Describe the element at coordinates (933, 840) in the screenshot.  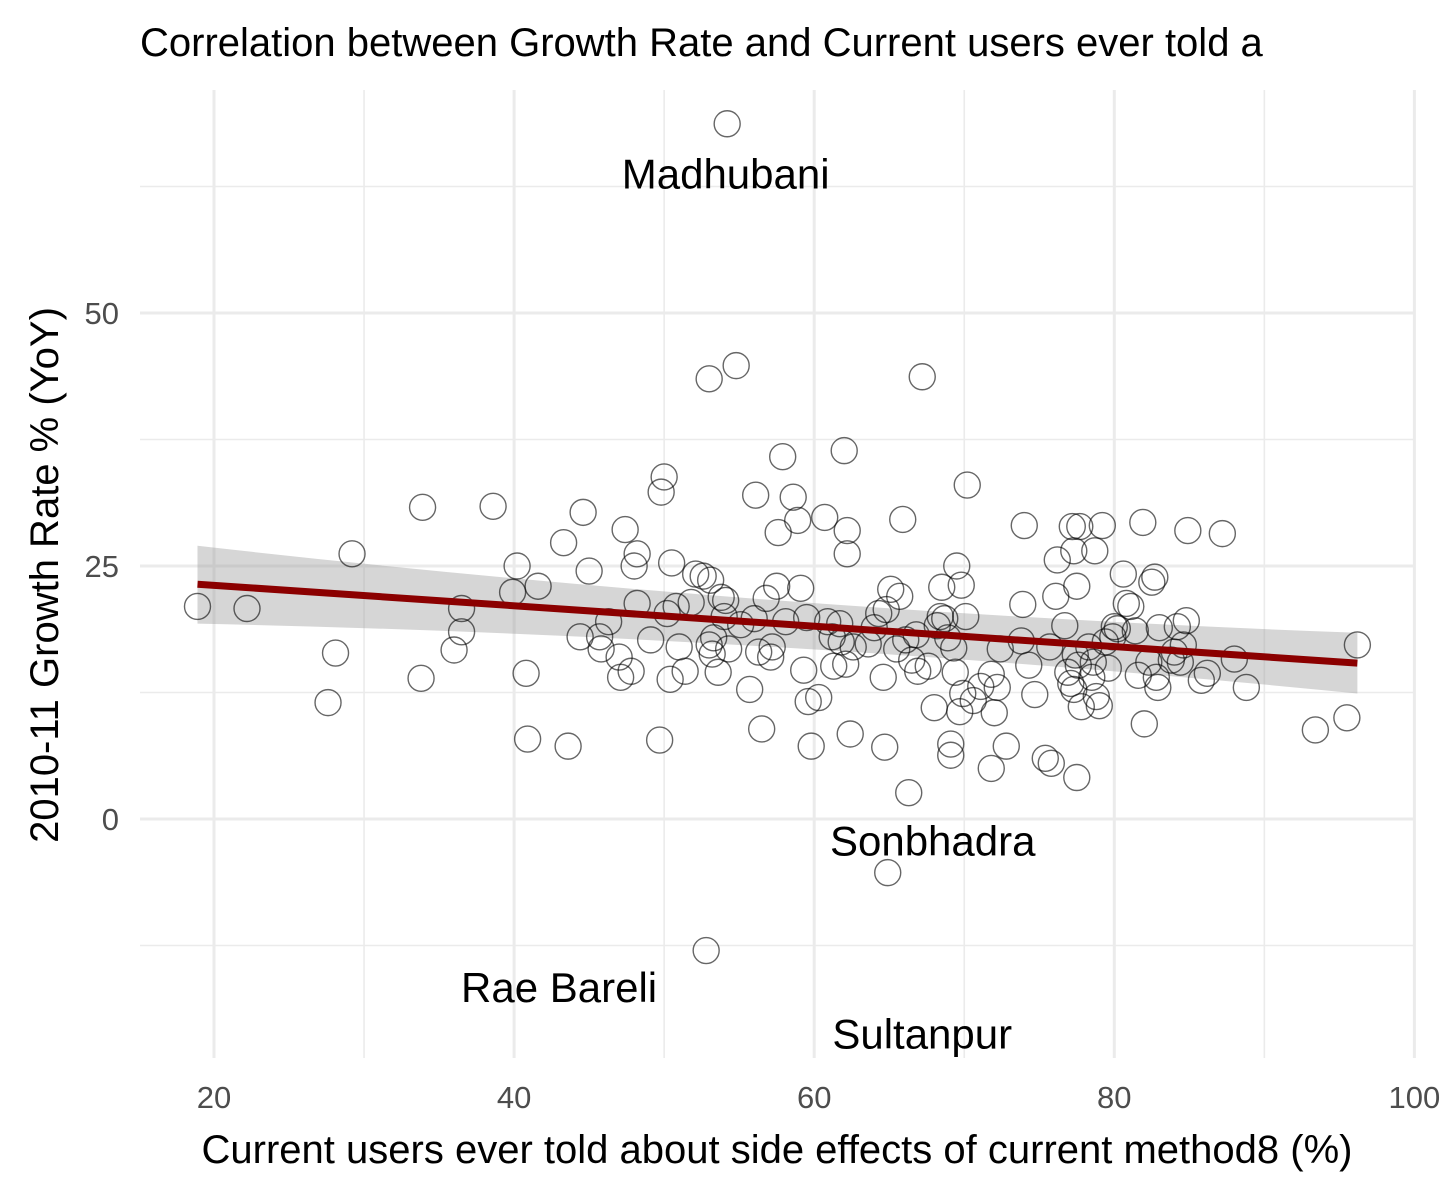
I see `point-annotation: Sonbhadra` at that location.